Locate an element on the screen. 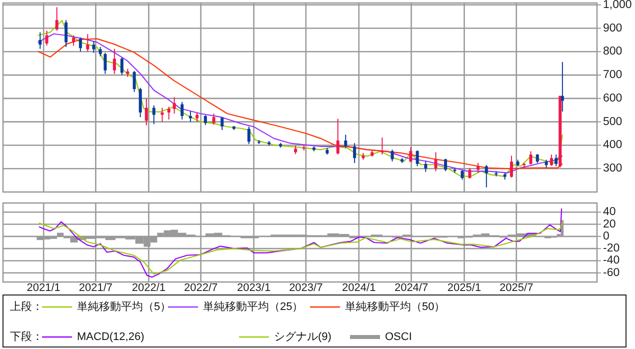 This screenshot has width=635, height=349. bar is located at coordinates (60, 234).